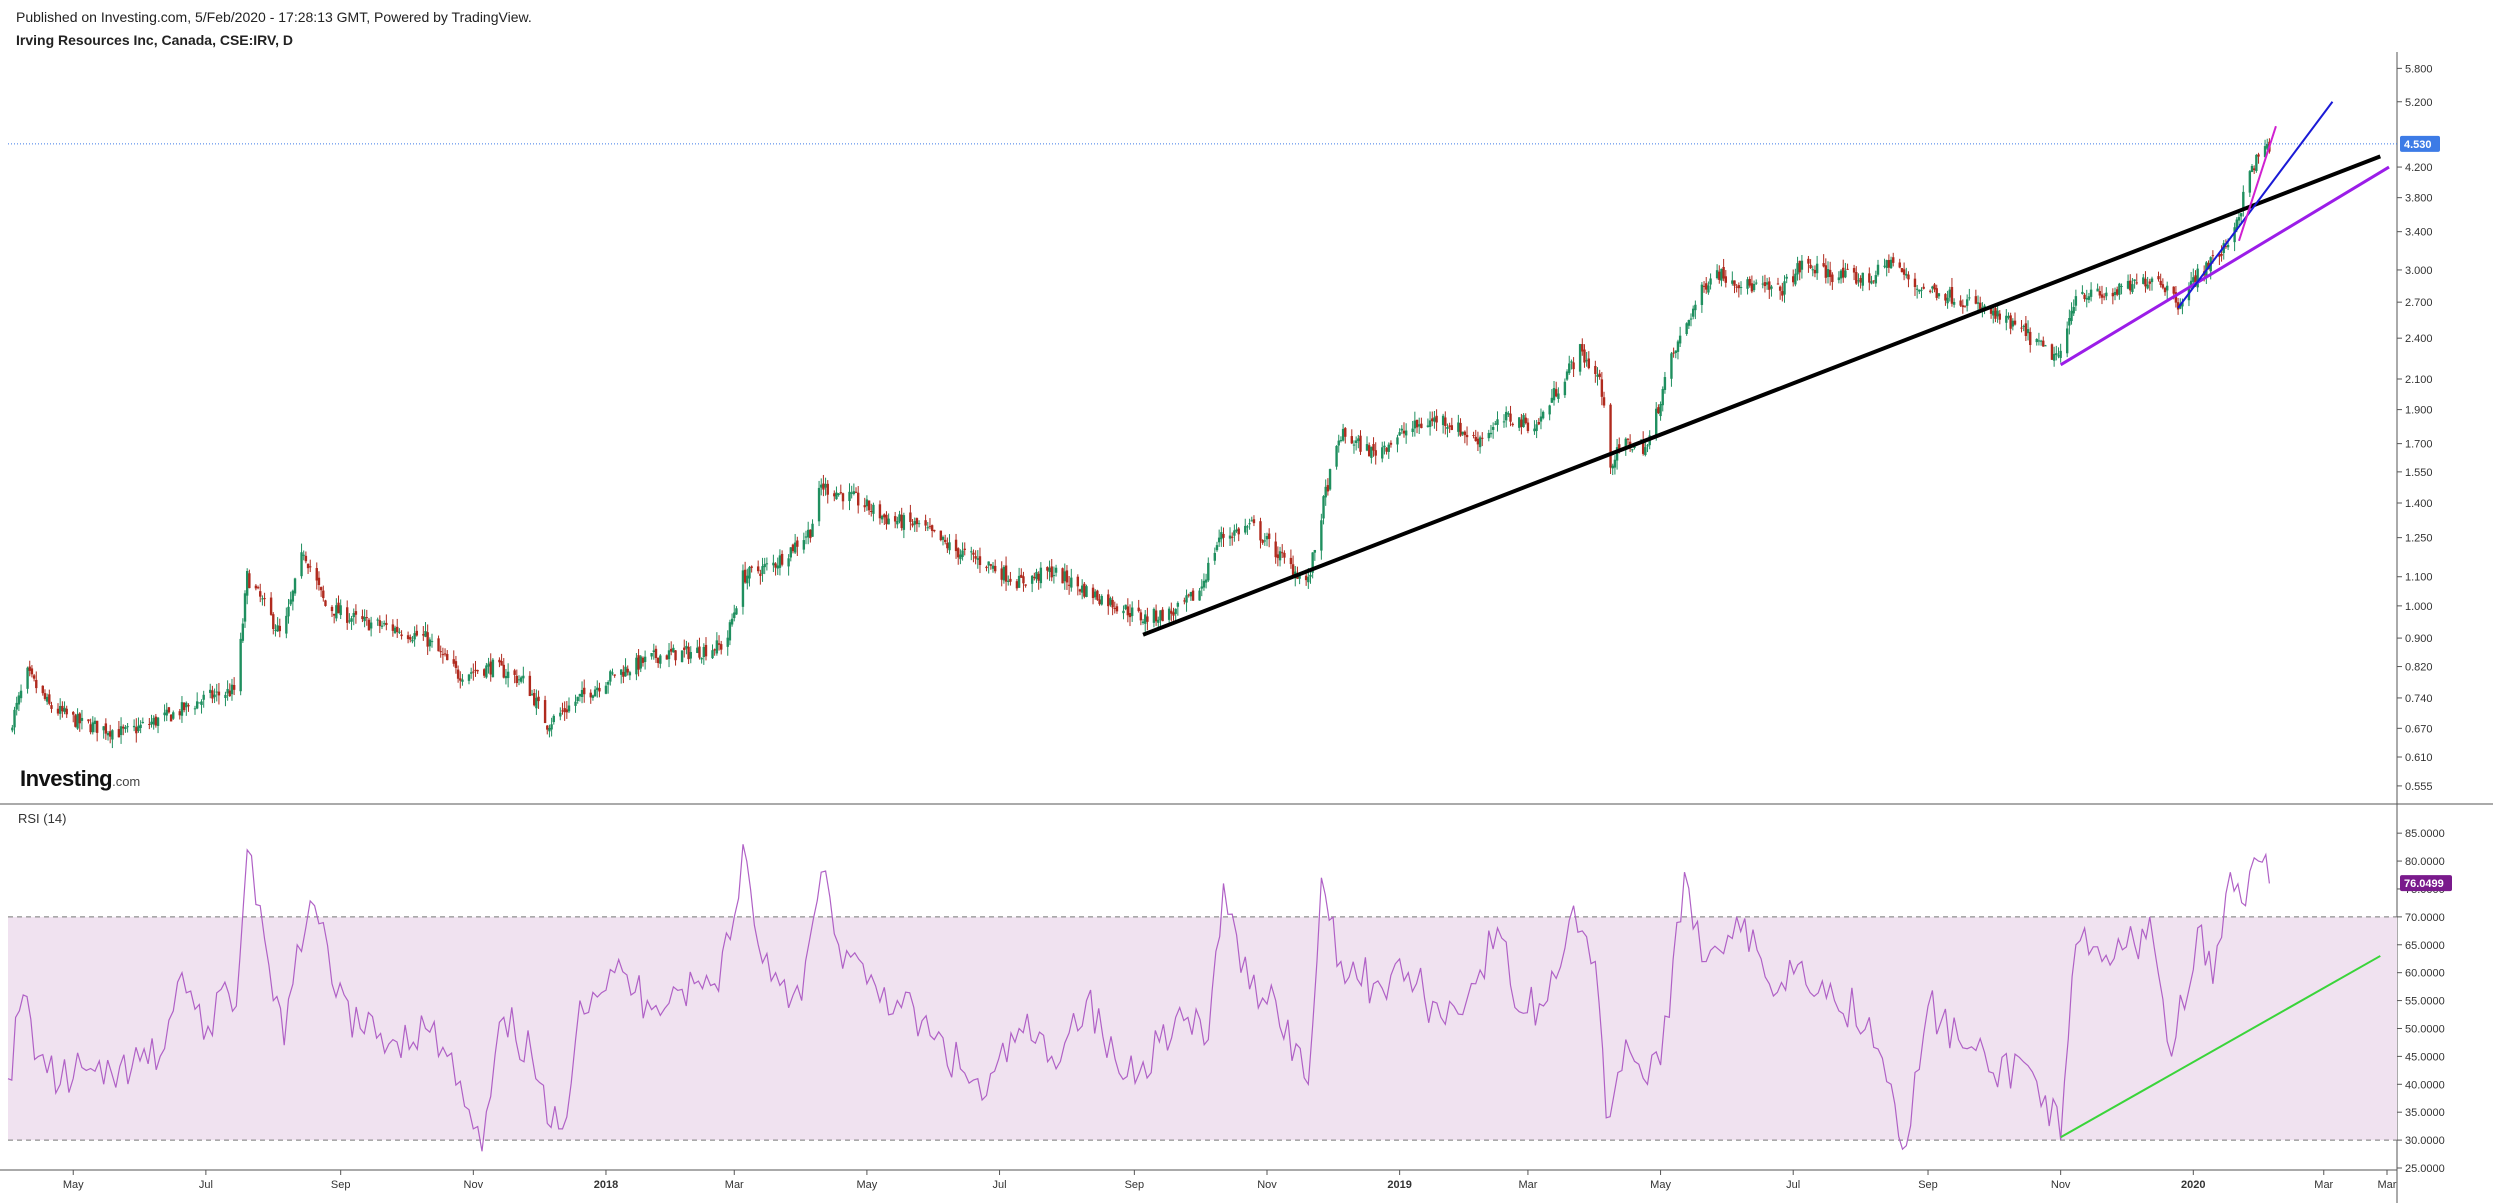 The height and width of the screenshot is (1203, 2493). I want to click on price-y-tick-label: 1.000, so click(2419, 607).